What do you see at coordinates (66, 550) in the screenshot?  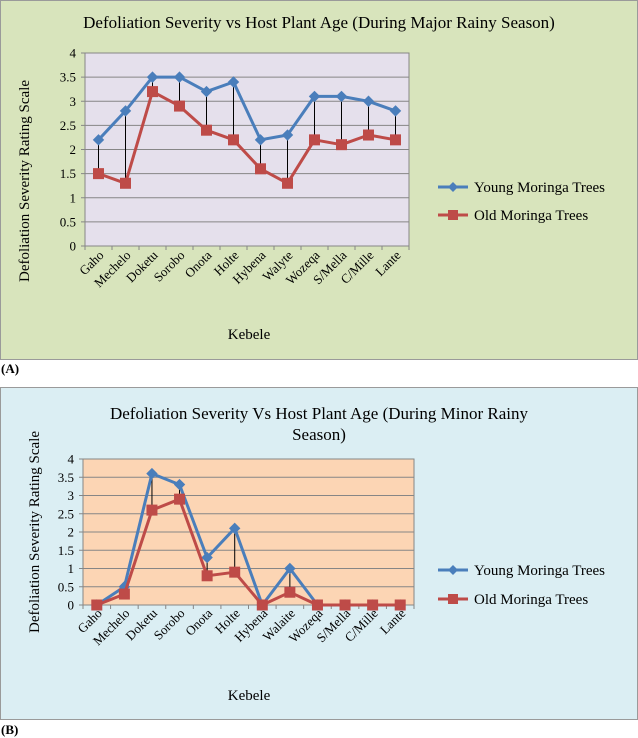 I see `chart-b-y-tick-label: 1.5` at bounding box center [66, 550].